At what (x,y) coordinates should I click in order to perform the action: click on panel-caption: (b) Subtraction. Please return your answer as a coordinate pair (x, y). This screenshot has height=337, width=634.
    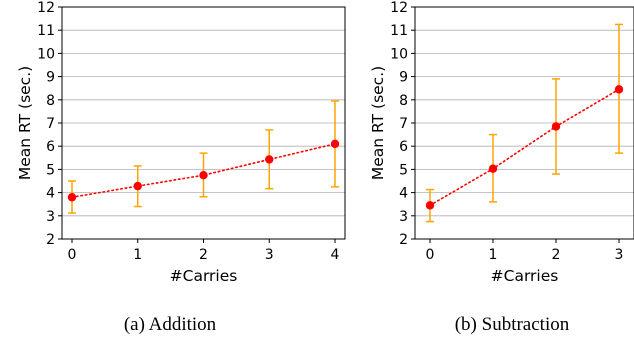
    Looking at the image, I should click on (512, 324).